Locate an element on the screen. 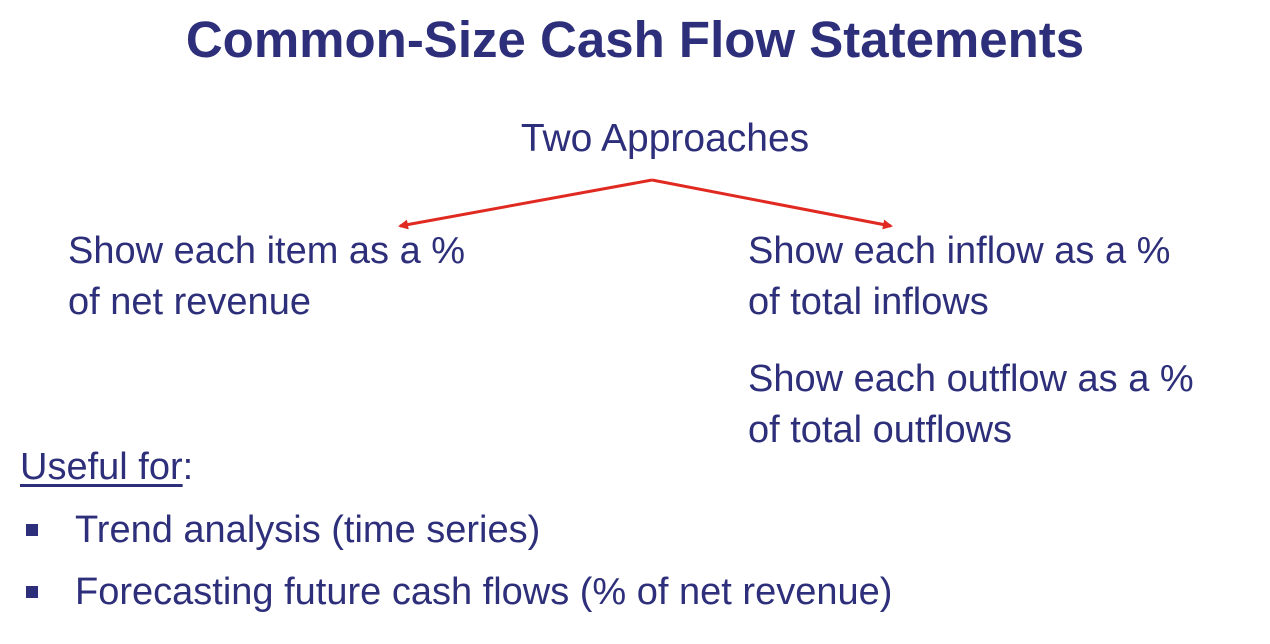 This screenshot has width=1270, height=644. approach-inflow-line1: Show each inflow as a % is located at coordinates (959, 251).